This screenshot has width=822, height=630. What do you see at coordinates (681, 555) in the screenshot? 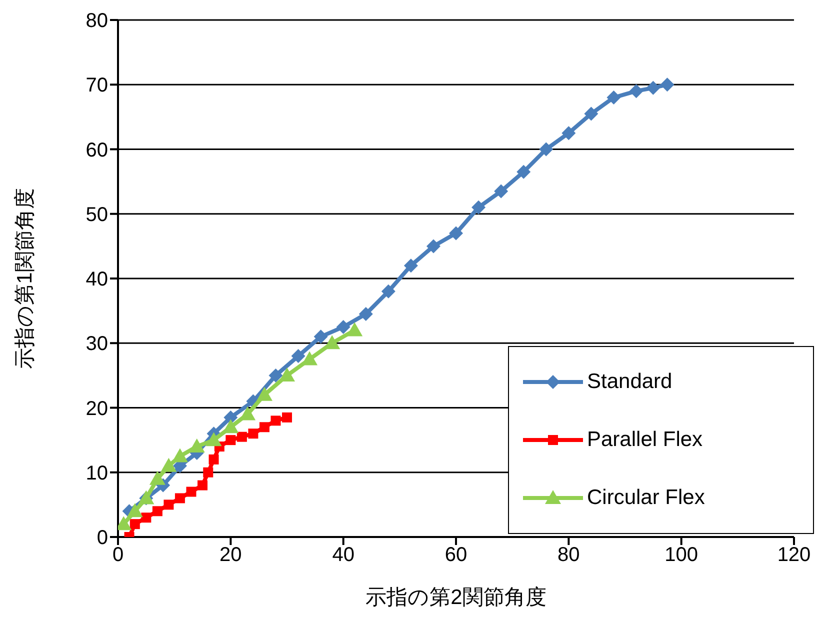
I see `x-tick-label: 100` at bounding box center [681, 555].